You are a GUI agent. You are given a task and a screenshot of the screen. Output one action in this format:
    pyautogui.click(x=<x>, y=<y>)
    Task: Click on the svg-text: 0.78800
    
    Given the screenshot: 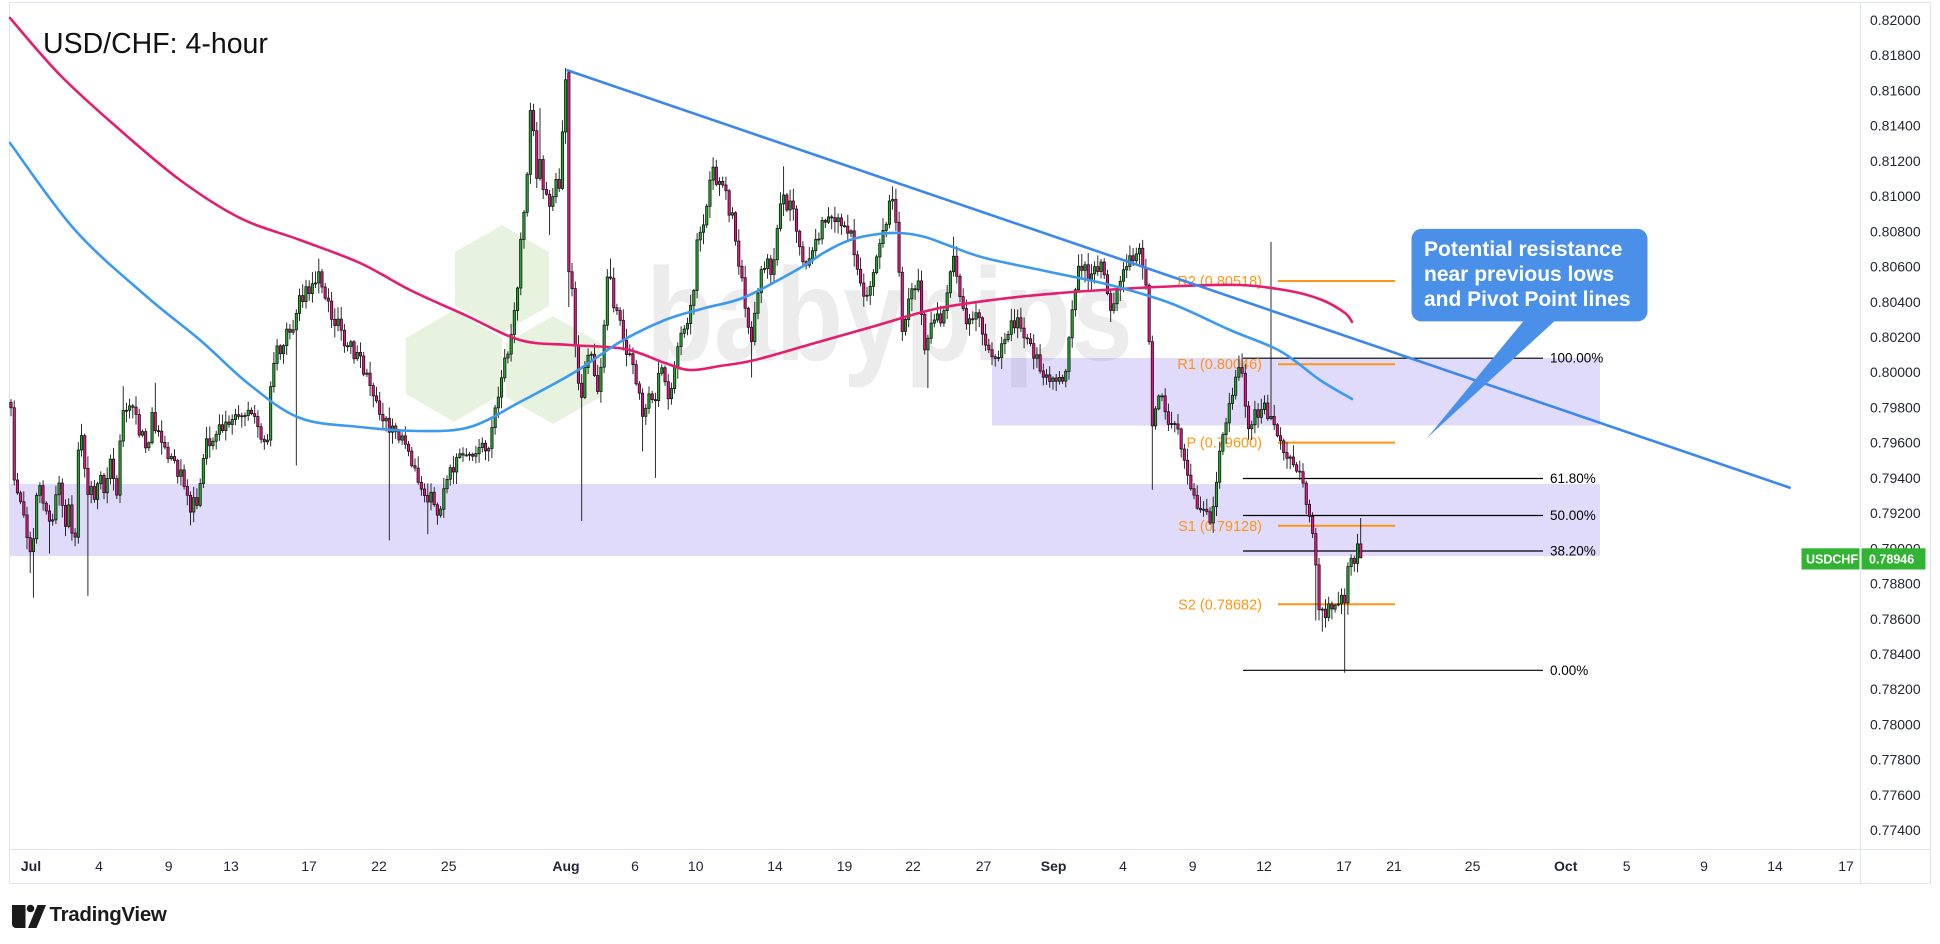 What is the action you would take?
    pyautogui.click(x=1895, y=584)
    